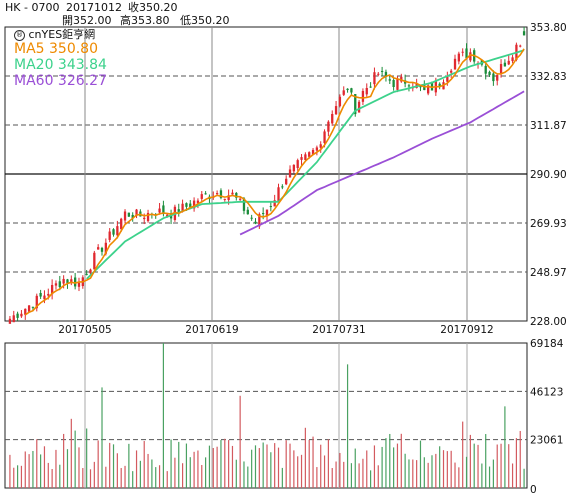  What do you see at coordinates (548, 273) in the screenshot?
I see `price-y-tick-label: 248.97` at bounding box center [548, 273].